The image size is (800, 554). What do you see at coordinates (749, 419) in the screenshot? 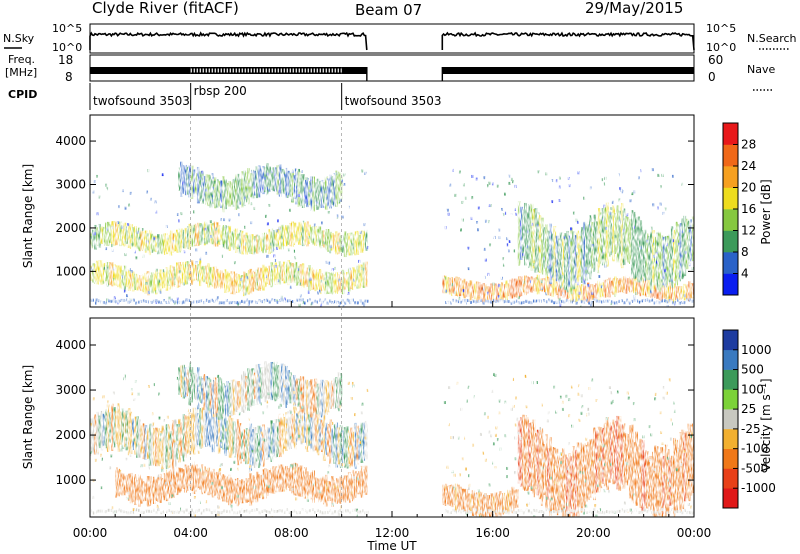
I see `velocity-colorbar: 1000 500 100 25 -25 -100 -500 -1000` at bounding box center [749, 419].